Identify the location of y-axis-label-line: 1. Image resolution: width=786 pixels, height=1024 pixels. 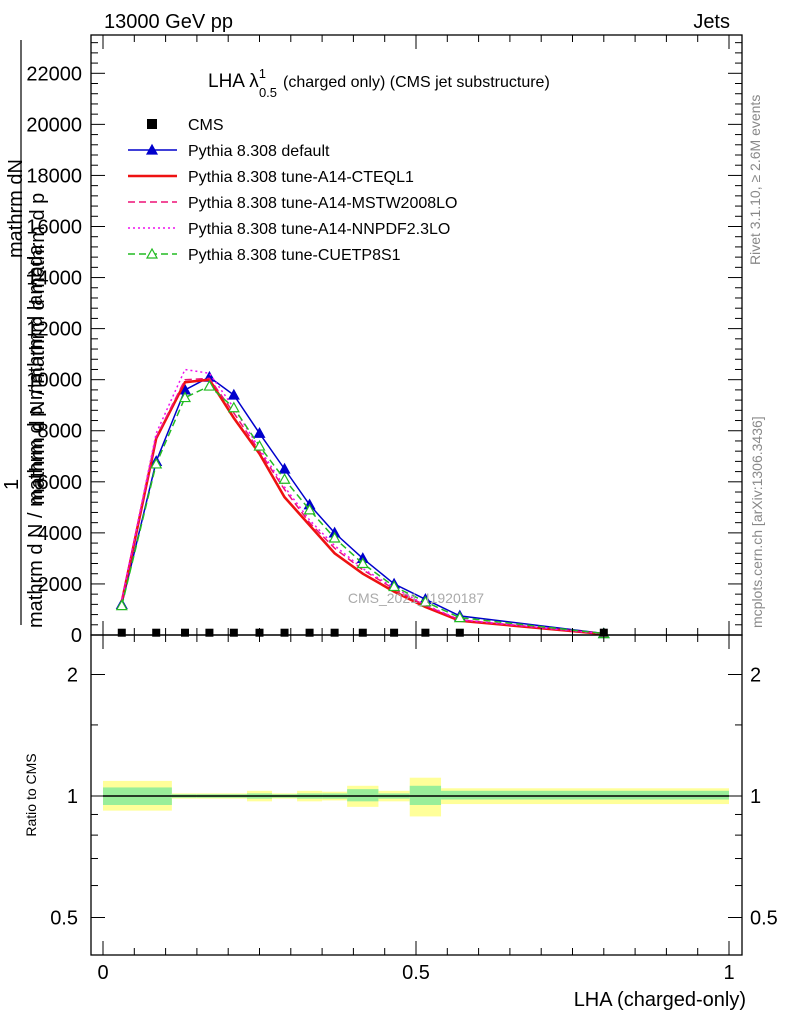
(12, 484).